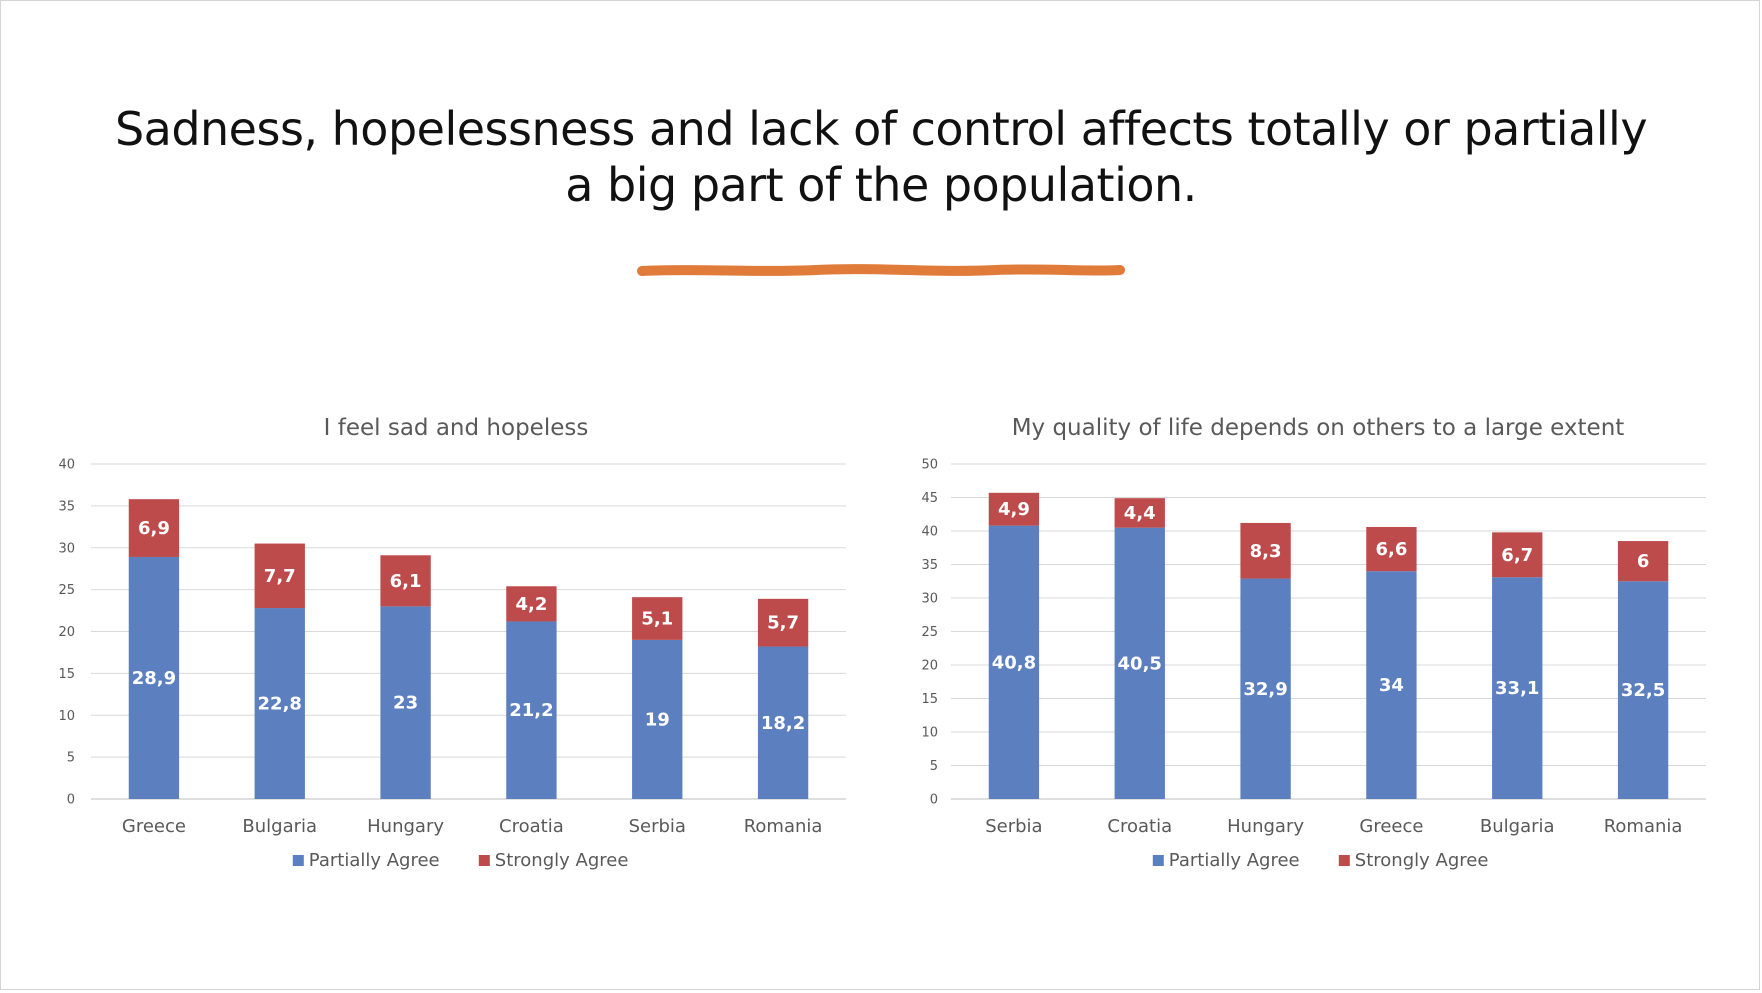  What do you see at coordinates (66, 674) in the screenshot?
I see `chart1-y-tick-label: 15` at bounding box center [66, 674].